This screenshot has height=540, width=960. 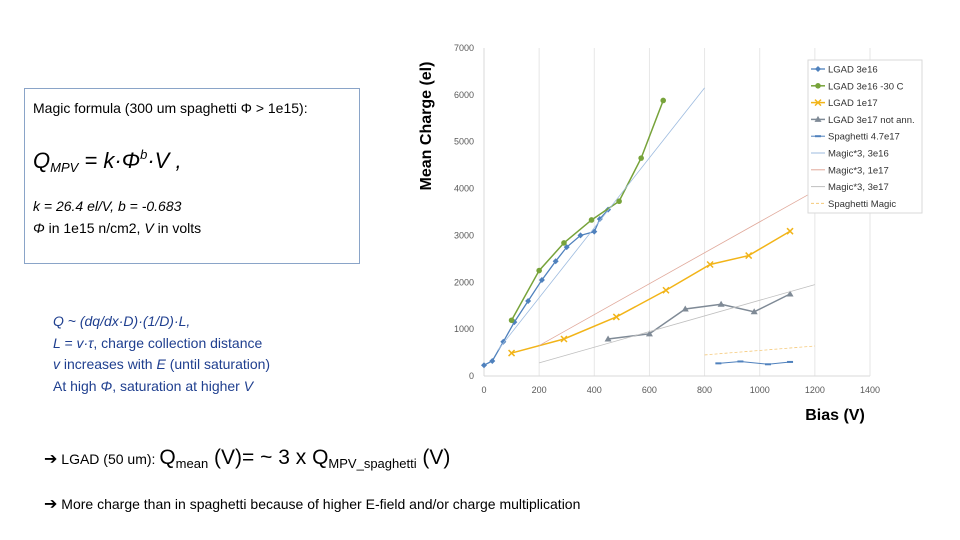 What do you see at coordinates (464, 189) in the screenshot?
I see `y-tick-label: 4000` at bounding box center [464, 189].